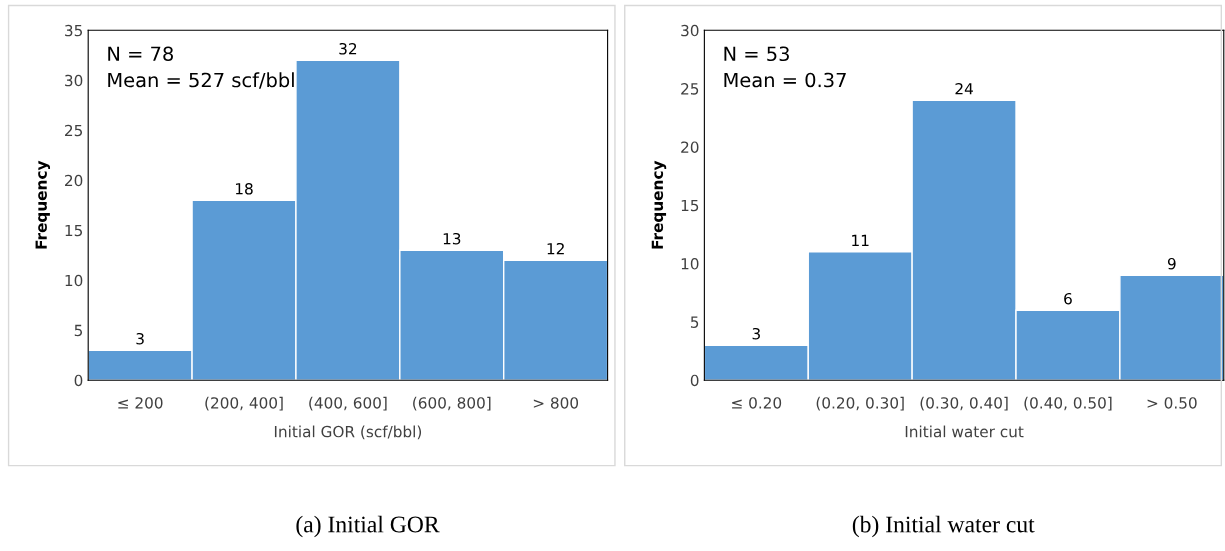 The height and width of the screenshot is (551, 1225). What do you see at coordinates (244, 188) in the screenshot?
I see `data-label: 18` at bounding box center [244, 188].